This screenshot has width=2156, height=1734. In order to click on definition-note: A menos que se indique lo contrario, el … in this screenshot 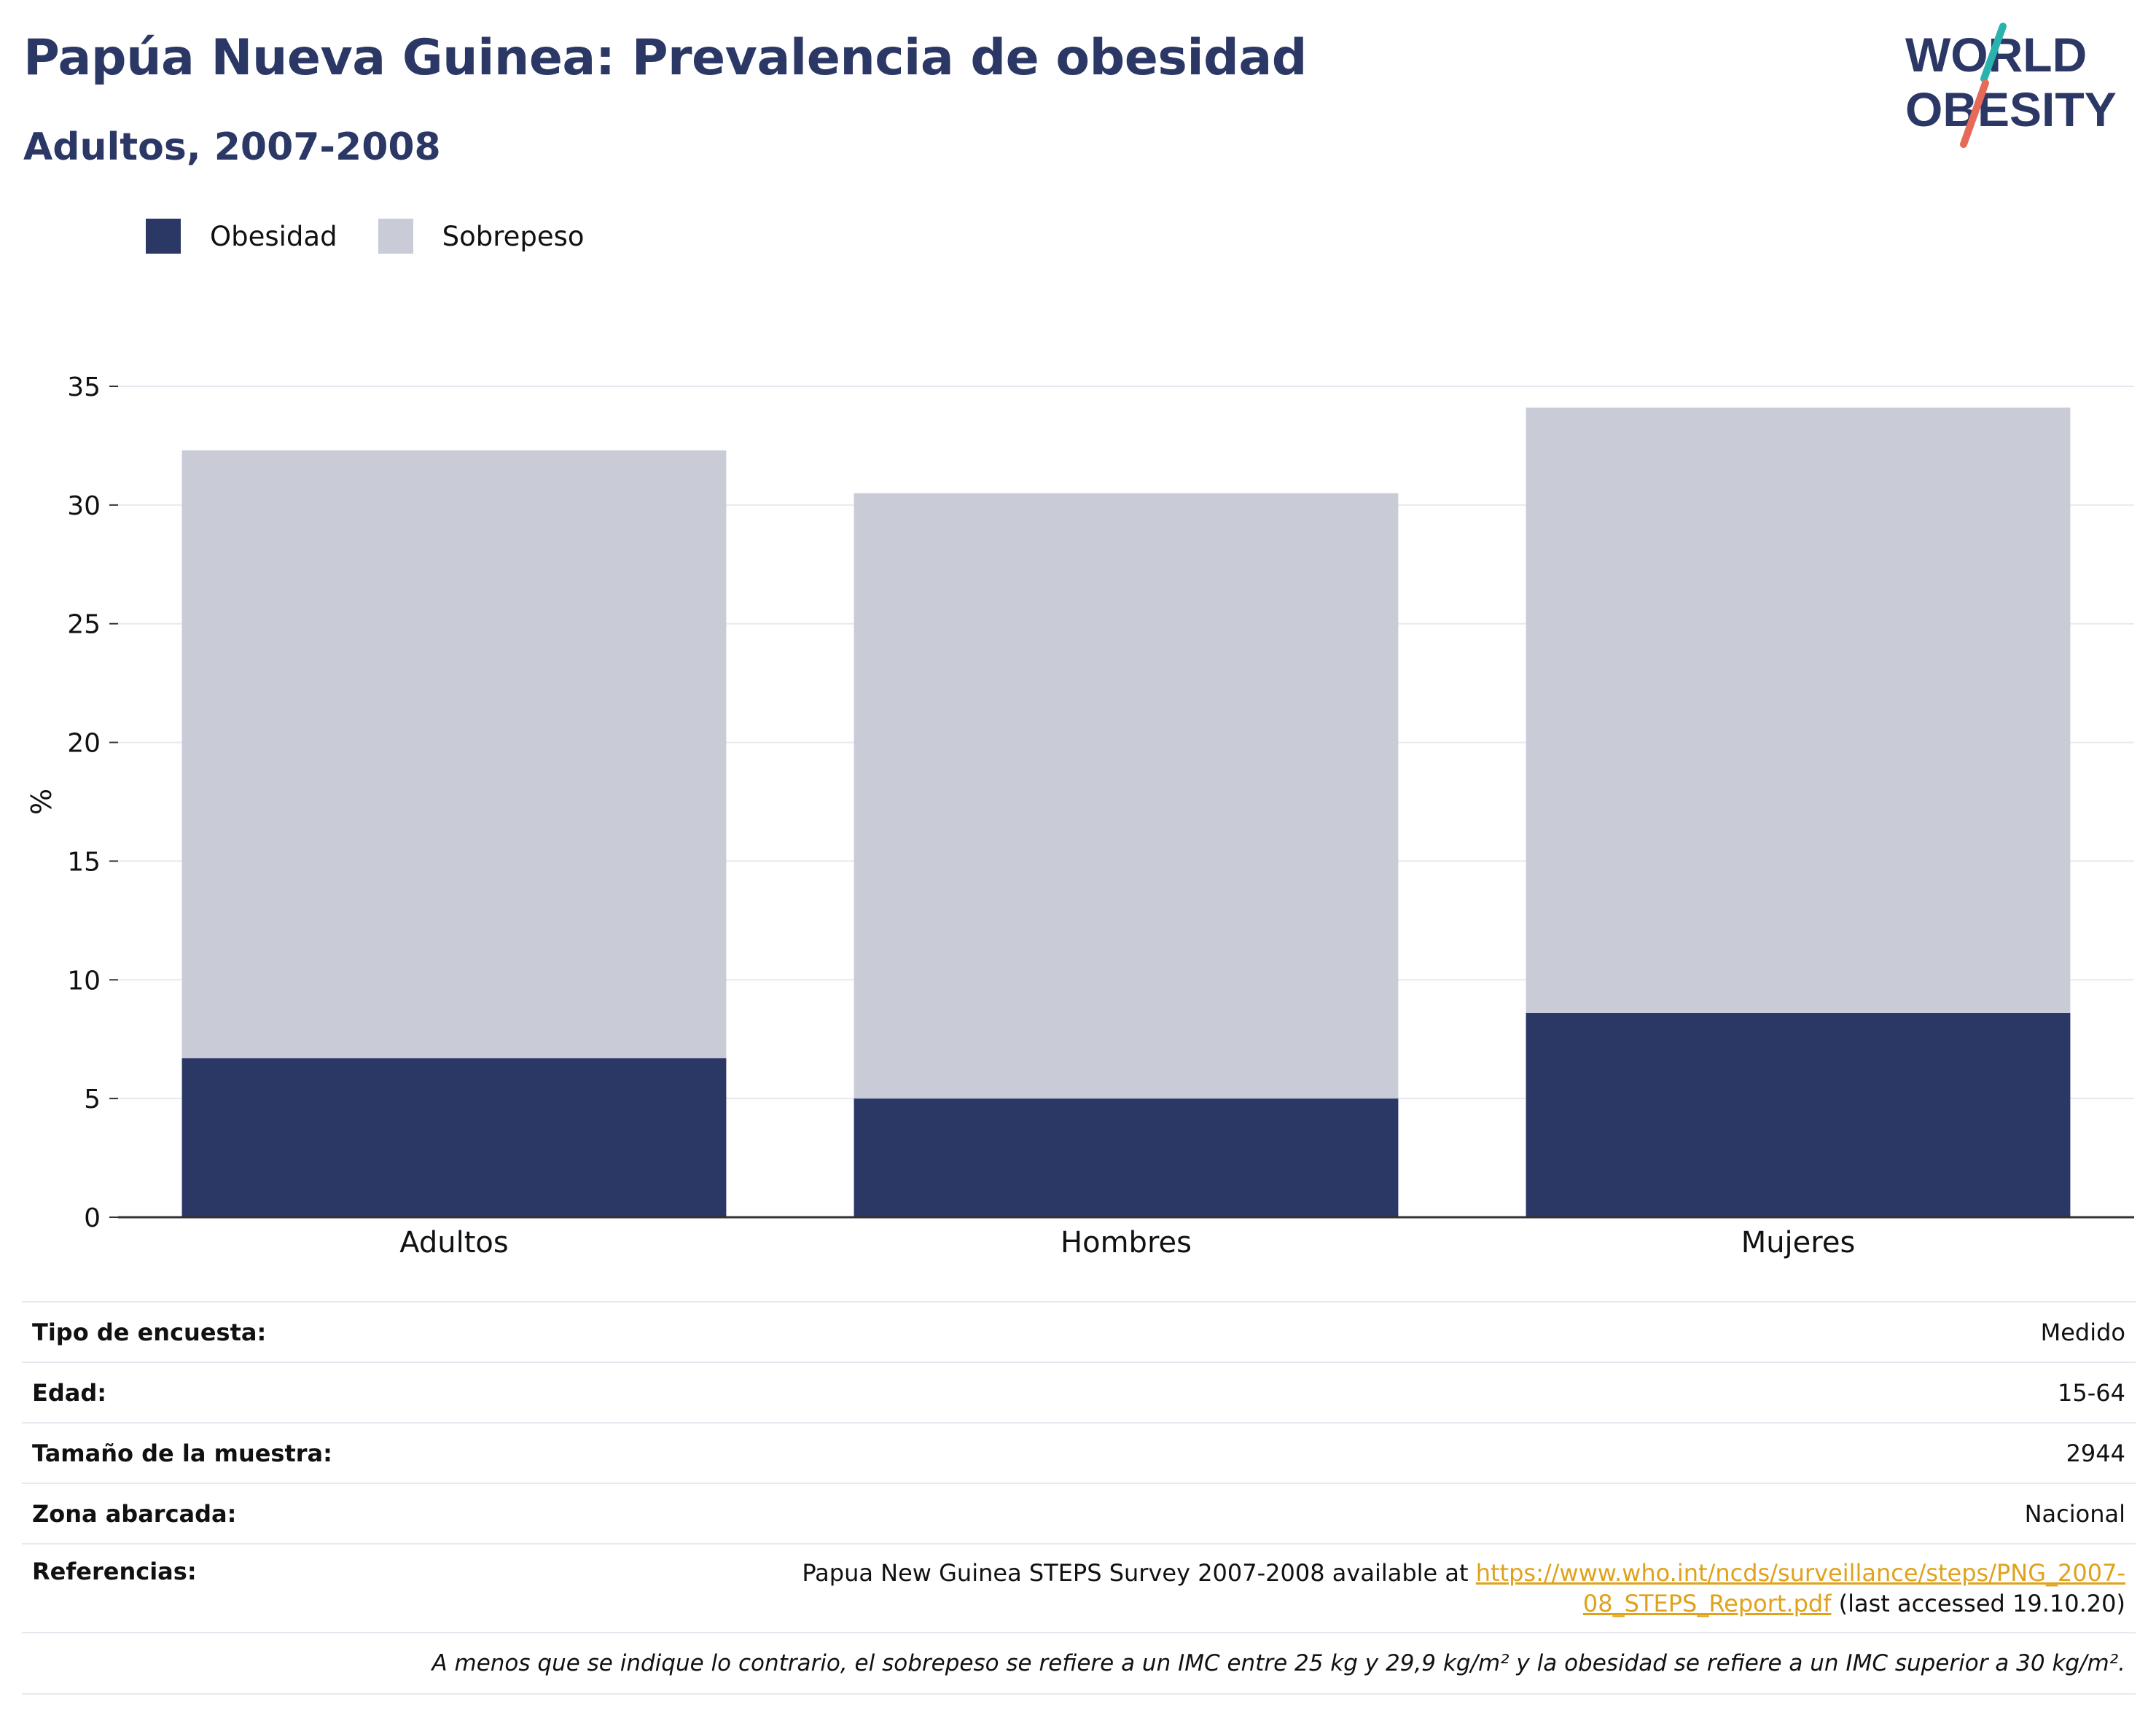, I will do `click(1278, 1663)`.